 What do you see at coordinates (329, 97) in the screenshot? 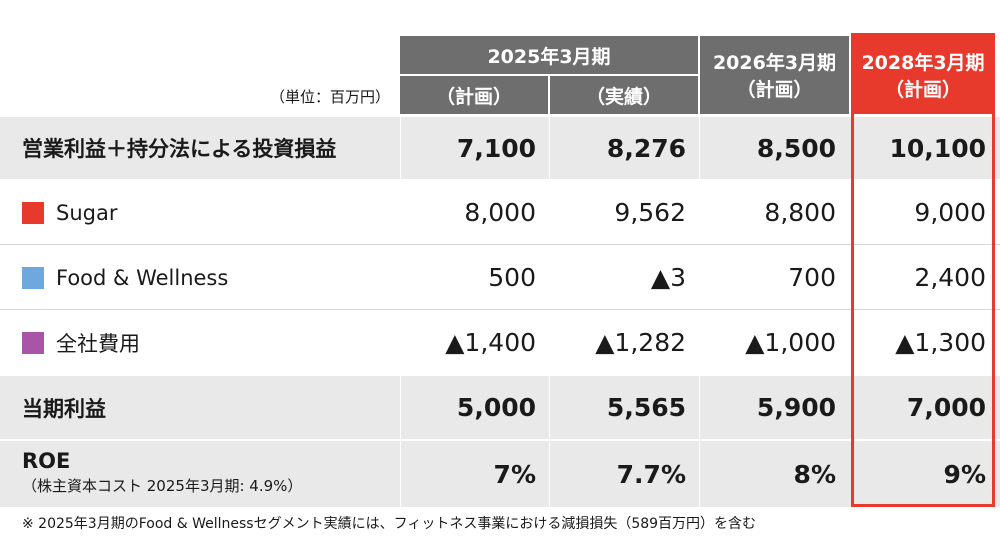
I see `unit-label: （単位：百万円）` at bounding box center [329, 97].